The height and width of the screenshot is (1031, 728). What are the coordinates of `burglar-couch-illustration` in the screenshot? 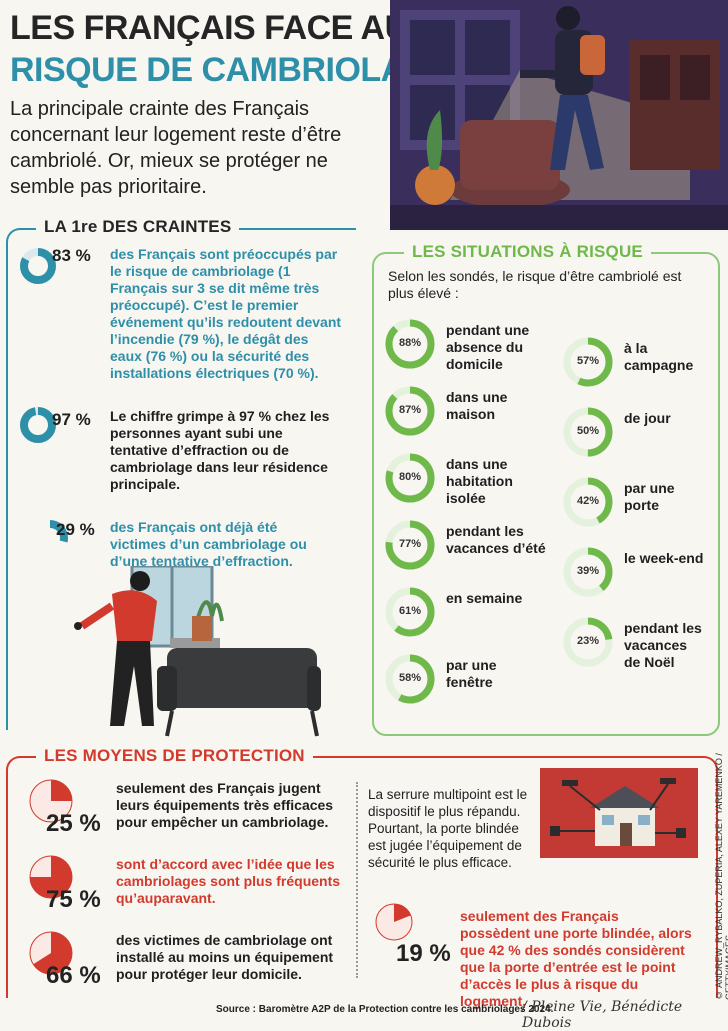 It's located at (197, 651).